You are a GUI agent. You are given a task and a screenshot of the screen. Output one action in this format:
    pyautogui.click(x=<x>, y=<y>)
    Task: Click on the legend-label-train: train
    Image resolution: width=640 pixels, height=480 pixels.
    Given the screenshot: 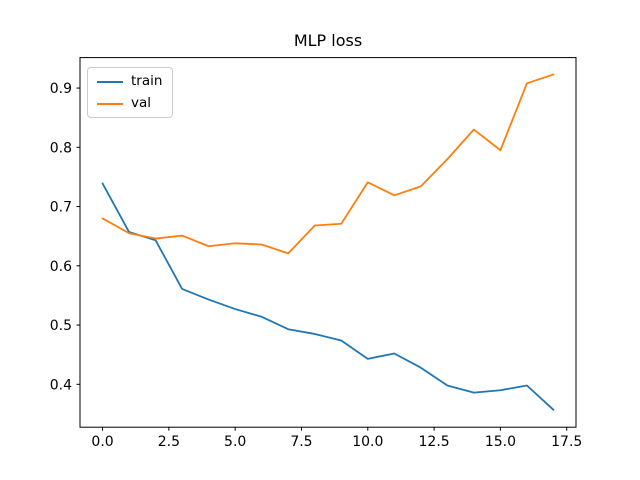 What is the action you would take?
    pyautogui.click(x=147, y=81)
    